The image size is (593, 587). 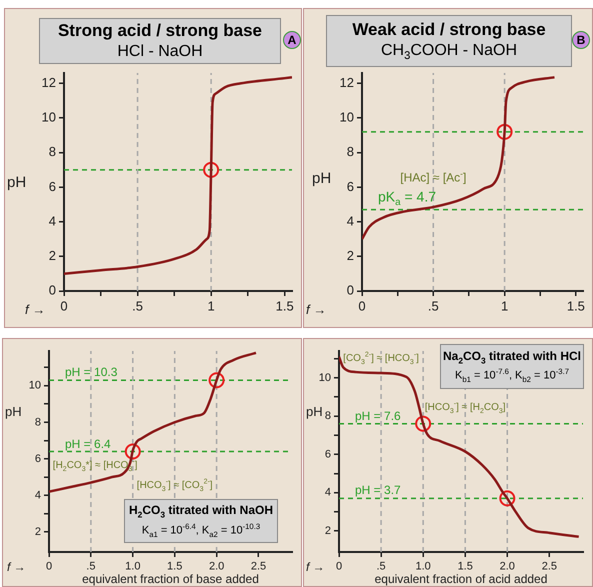 I want to click on chart-title: Strong acid / strong base, so click(x=160, y=31).